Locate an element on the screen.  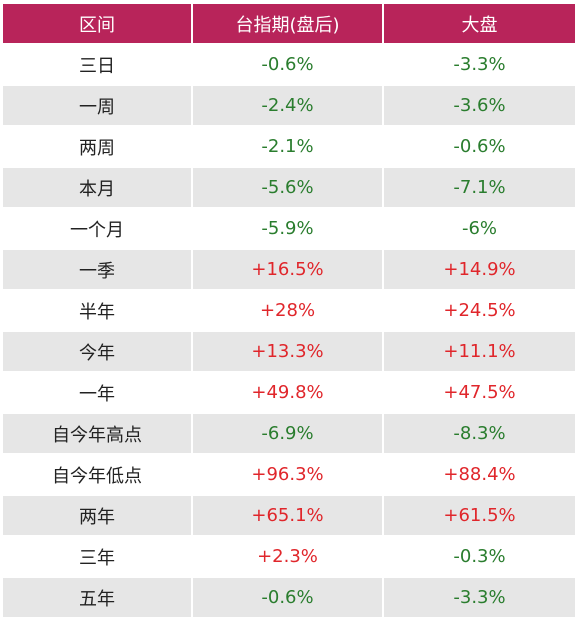
futures-change-cell: -6.9% is located at coordinates (288, 432).